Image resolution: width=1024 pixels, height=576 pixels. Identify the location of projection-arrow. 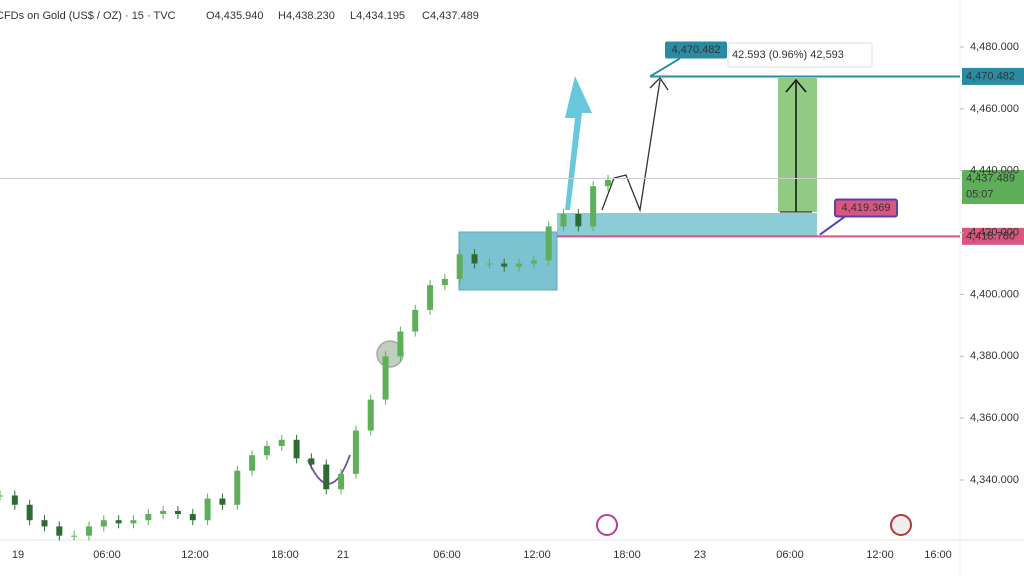
(659, 83).